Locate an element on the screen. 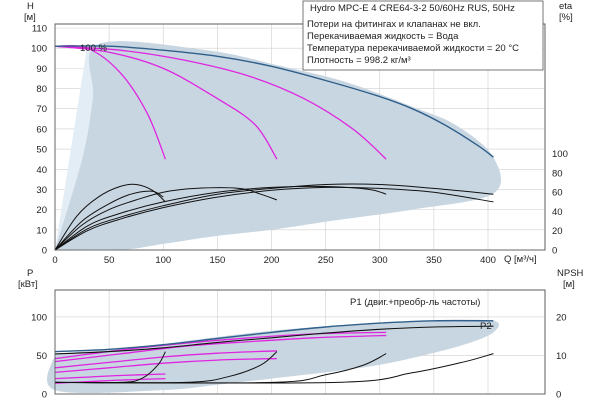 The image size is (600, 400). x-tick-label: 400 is located at coordinates (488, 260).